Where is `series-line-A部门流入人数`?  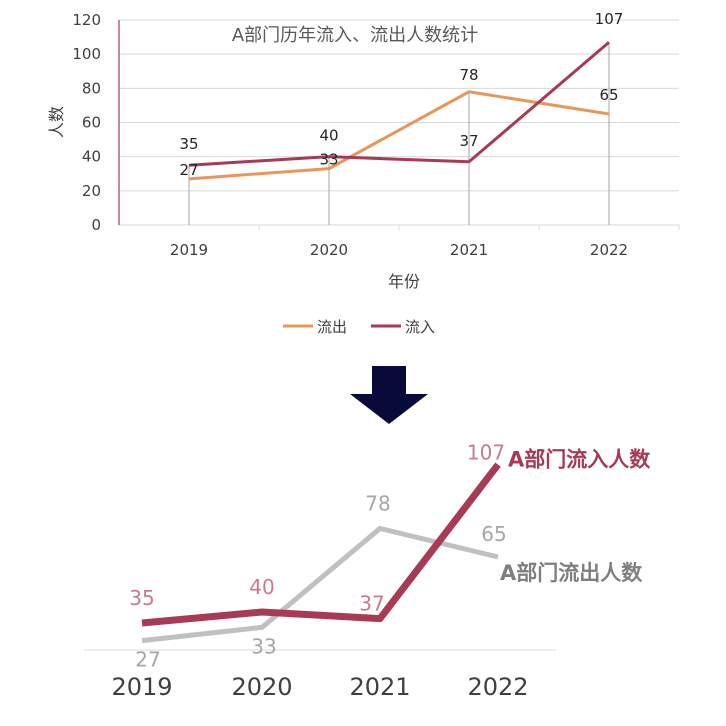
series-line-A部门流入人数 is located at coordinates (321, 544).